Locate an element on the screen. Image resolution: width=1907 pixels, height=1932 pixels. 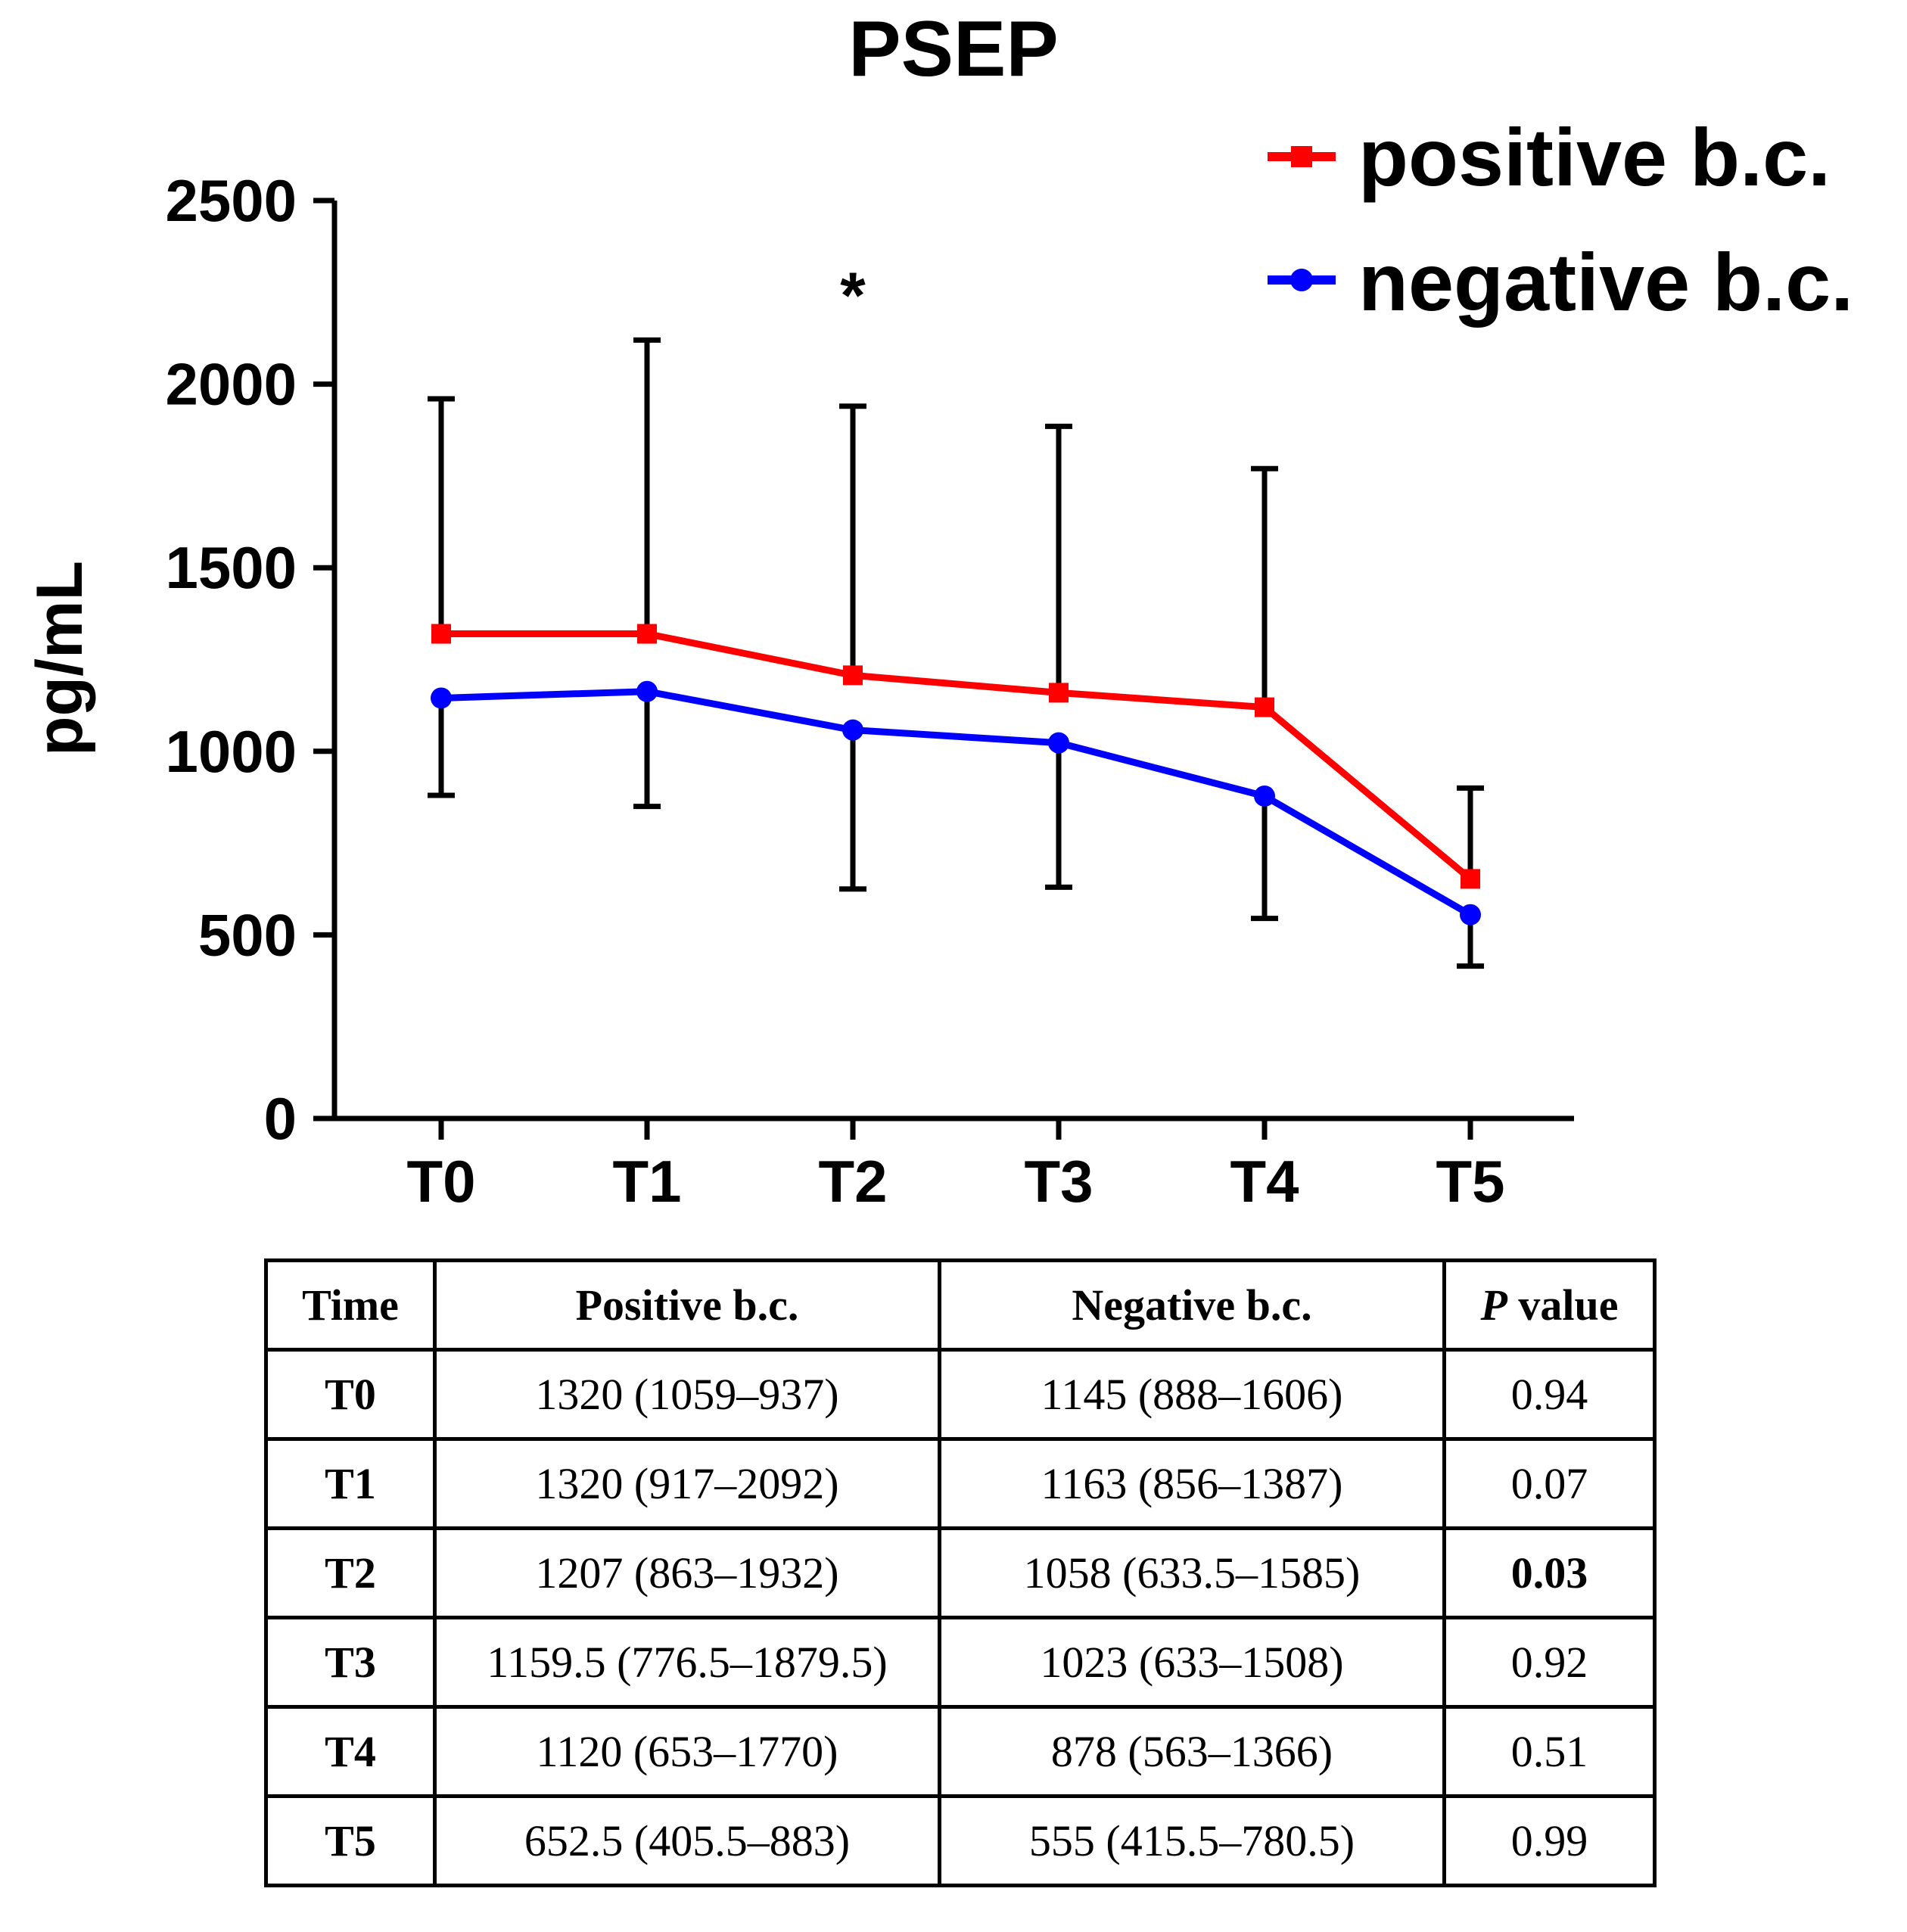
cell-positive: 1207 (863–1932) is located at coordinates (687, 1572).